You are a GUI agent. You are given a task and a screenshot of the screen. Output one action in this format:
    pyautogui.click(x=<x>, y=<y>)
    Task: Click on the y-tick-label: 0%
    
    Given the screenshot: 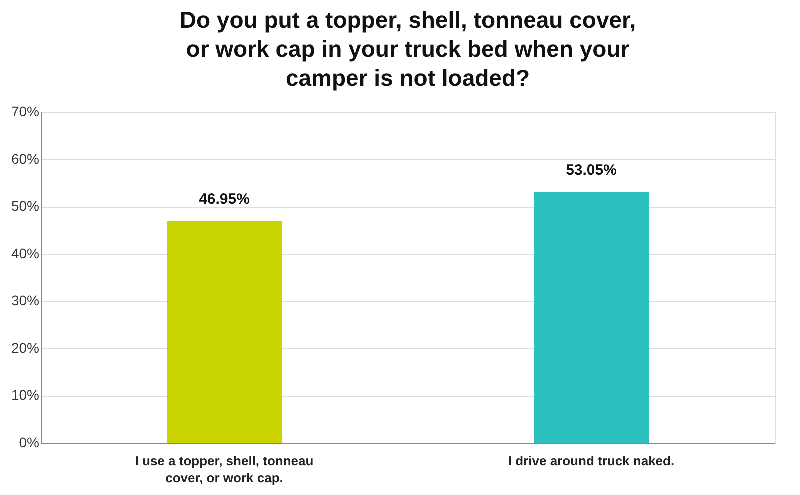 What is the action you would take?
    pyautogui.click(x=29, y=442)
    